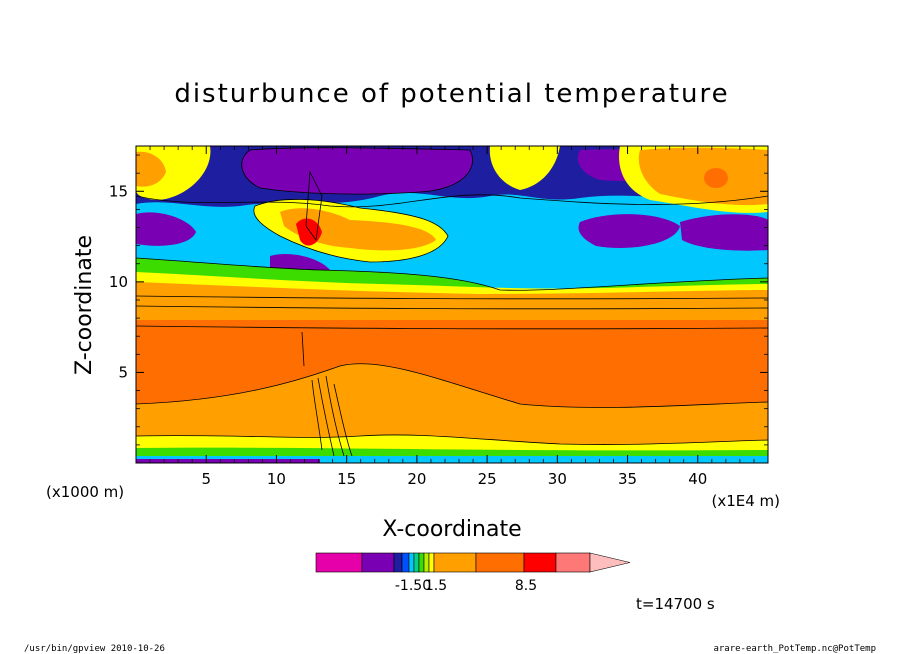 Image resolution: width=904 pixels, height=654 pixels. Describe the element at coordinates (610, 562) in the screenshot. I see `colorbar-arrow` at that location.